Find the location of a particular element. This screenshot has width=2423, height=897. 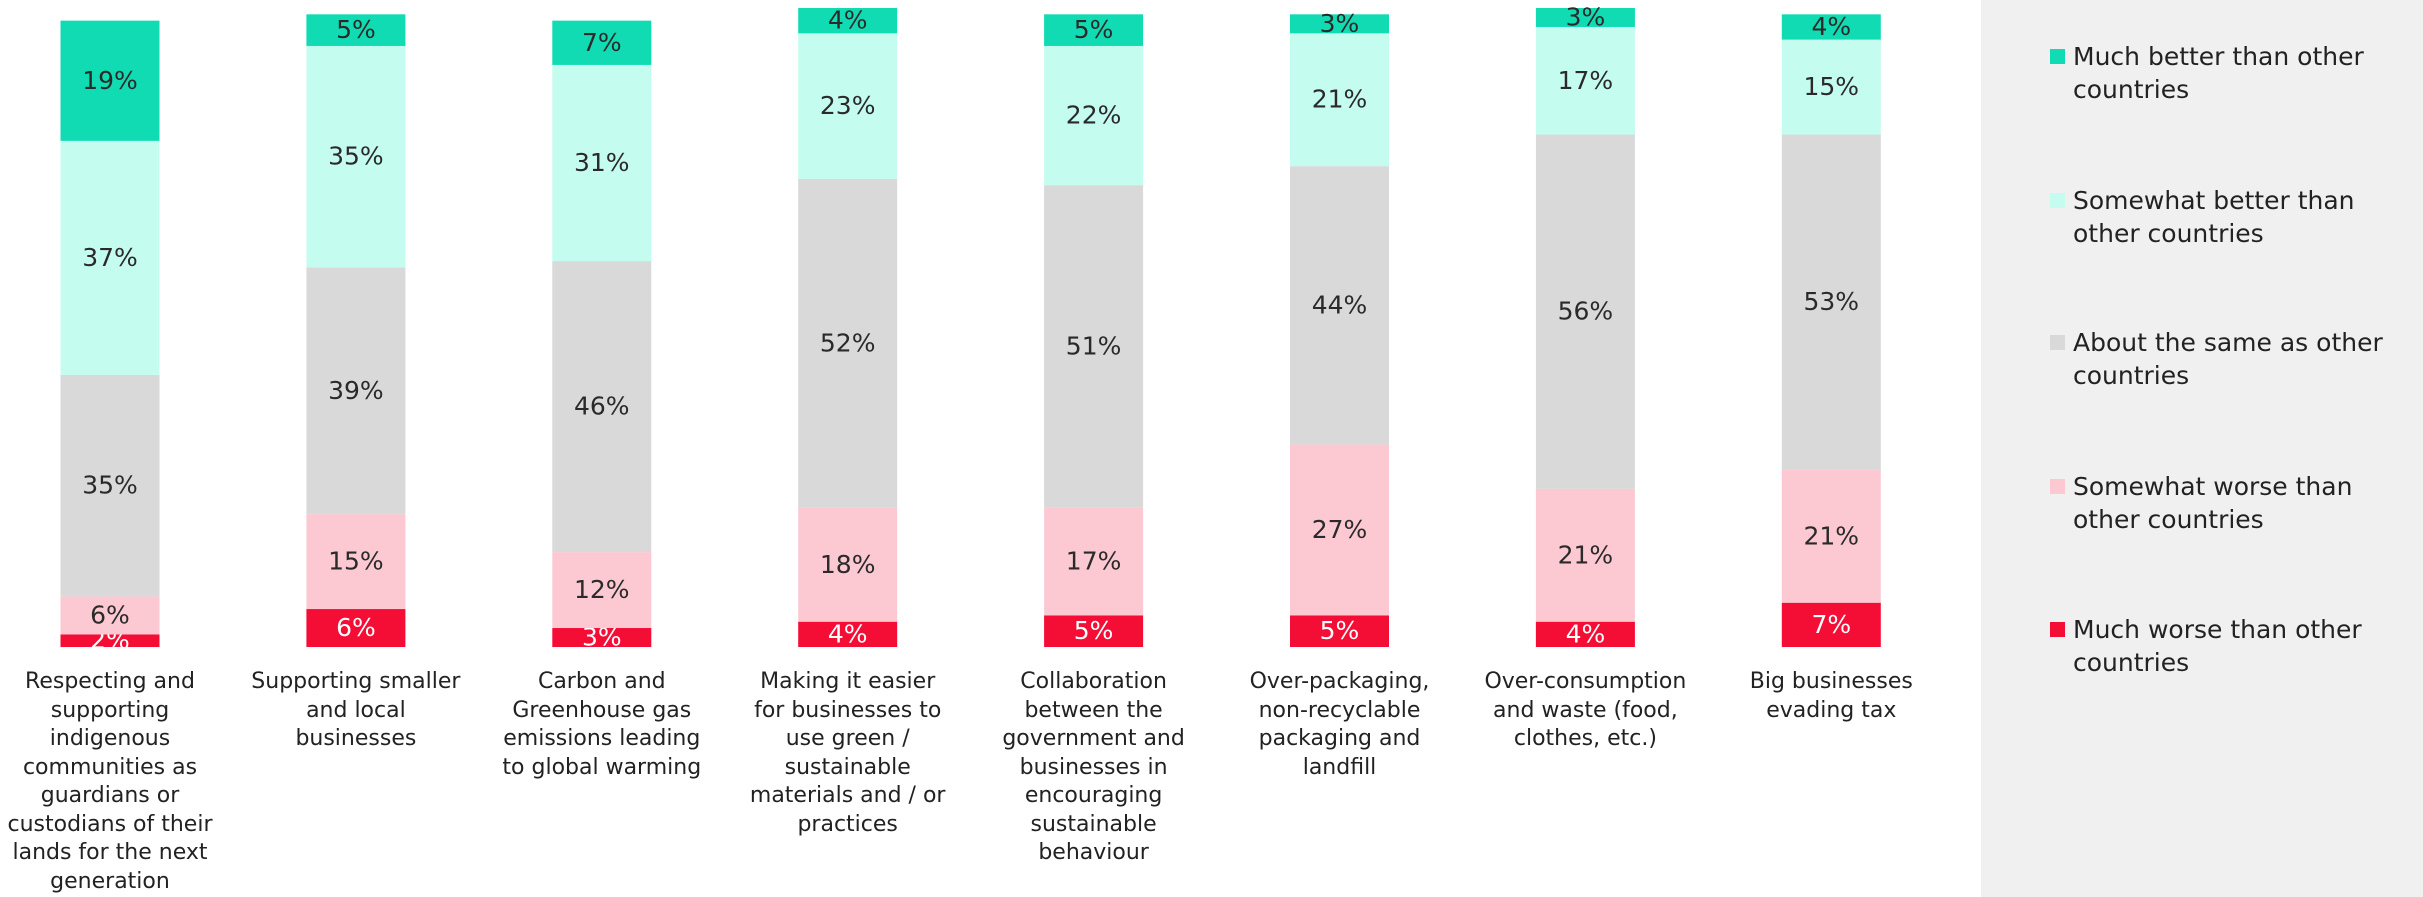

legend-label: About the same as other countries is located at coordinates (2228, 359).